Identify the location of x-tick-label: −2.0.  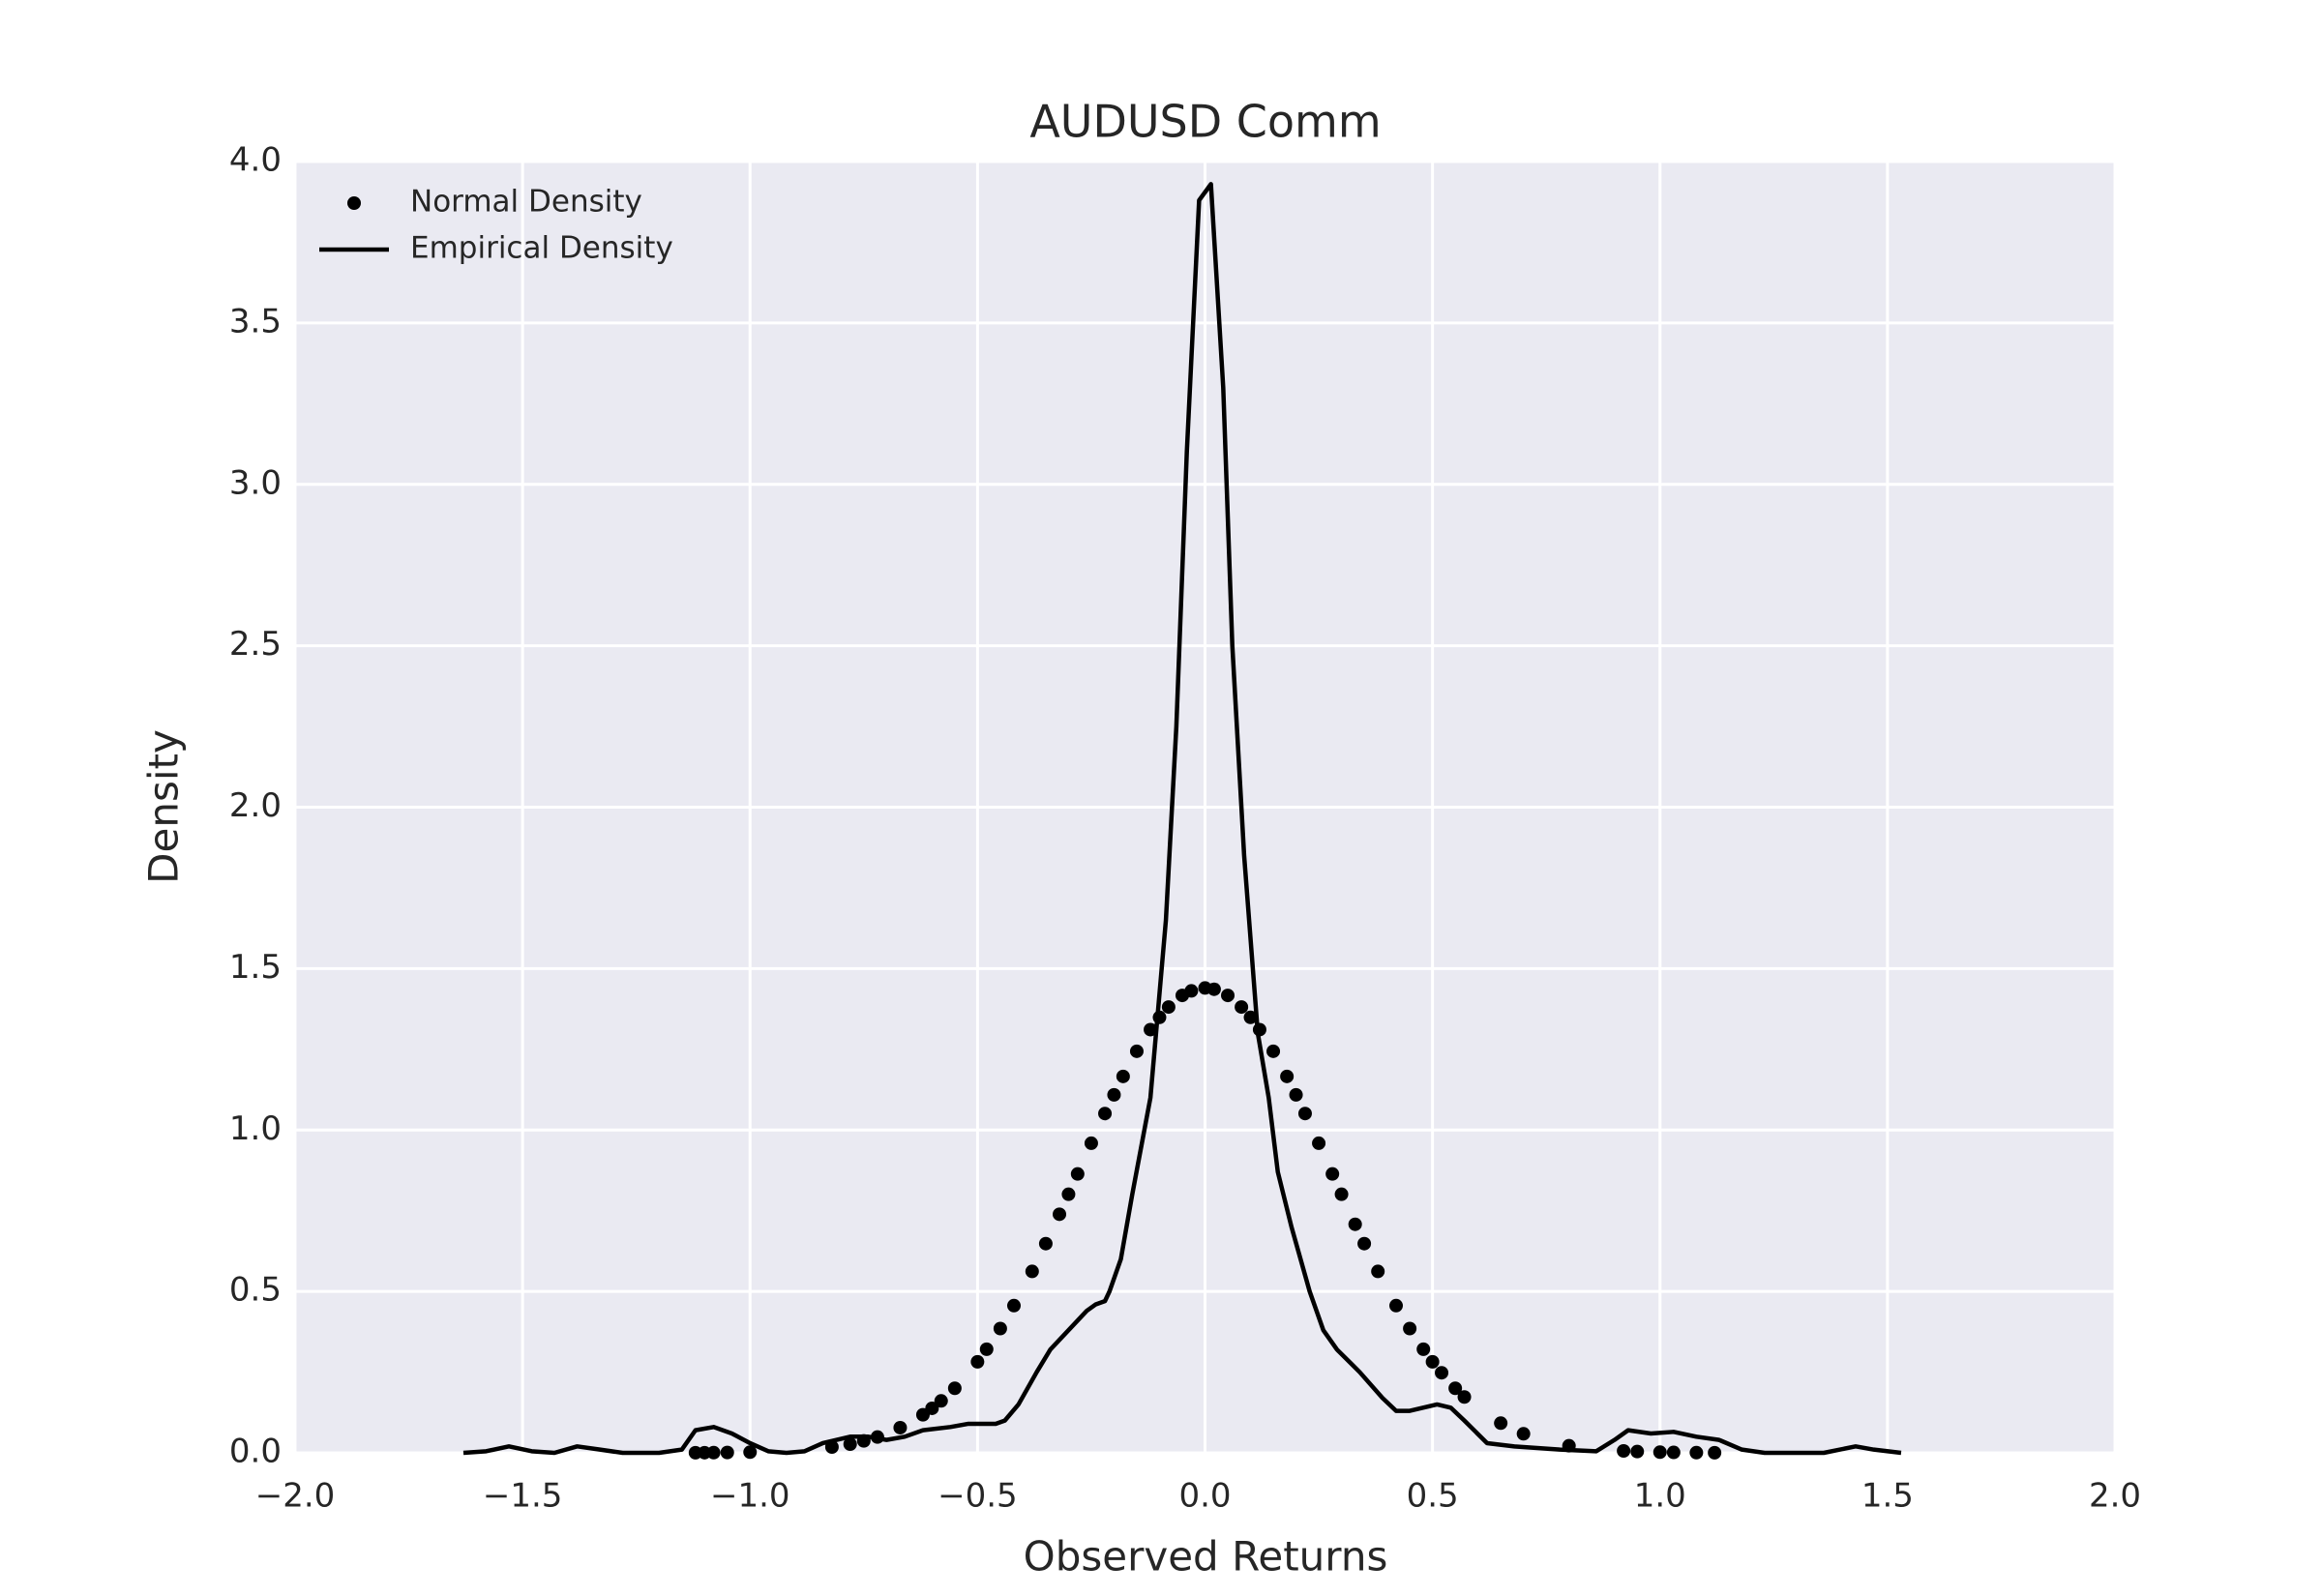
(295, 1496).